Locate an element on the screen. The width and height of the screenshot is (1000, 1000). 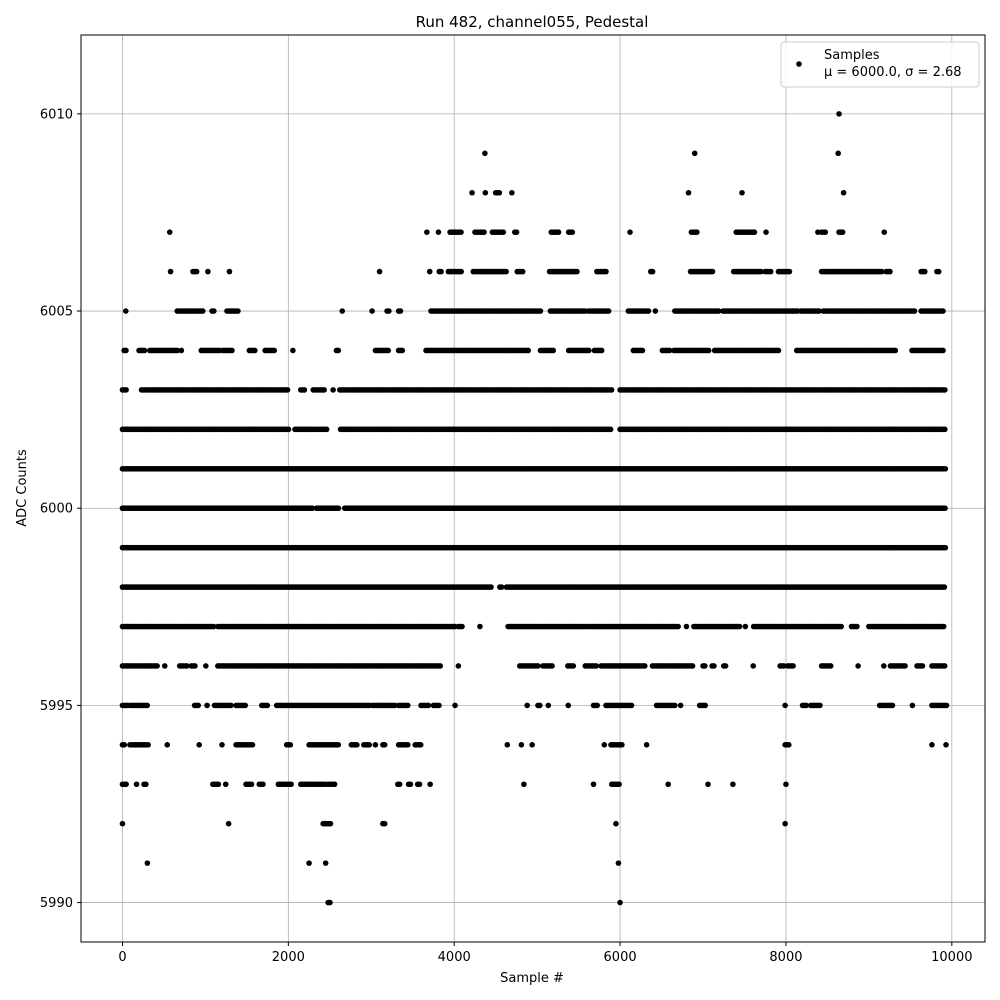
legend-entry-label: Samples is located at coordinates (852, 55).